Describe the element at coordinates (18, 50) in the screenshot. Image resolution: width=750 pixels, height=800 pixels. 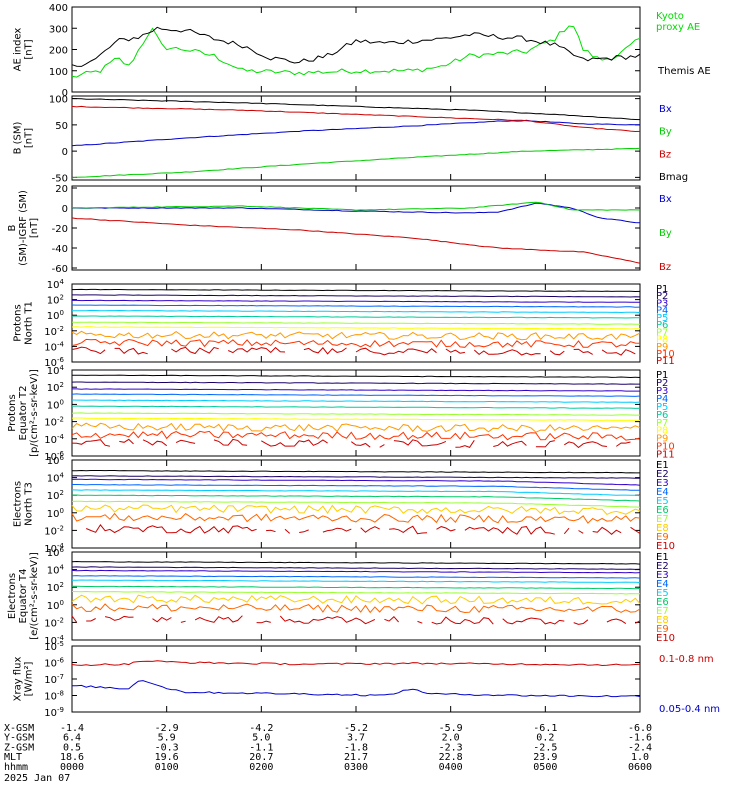
I see `y-axis-label-line: AE index` at that location.